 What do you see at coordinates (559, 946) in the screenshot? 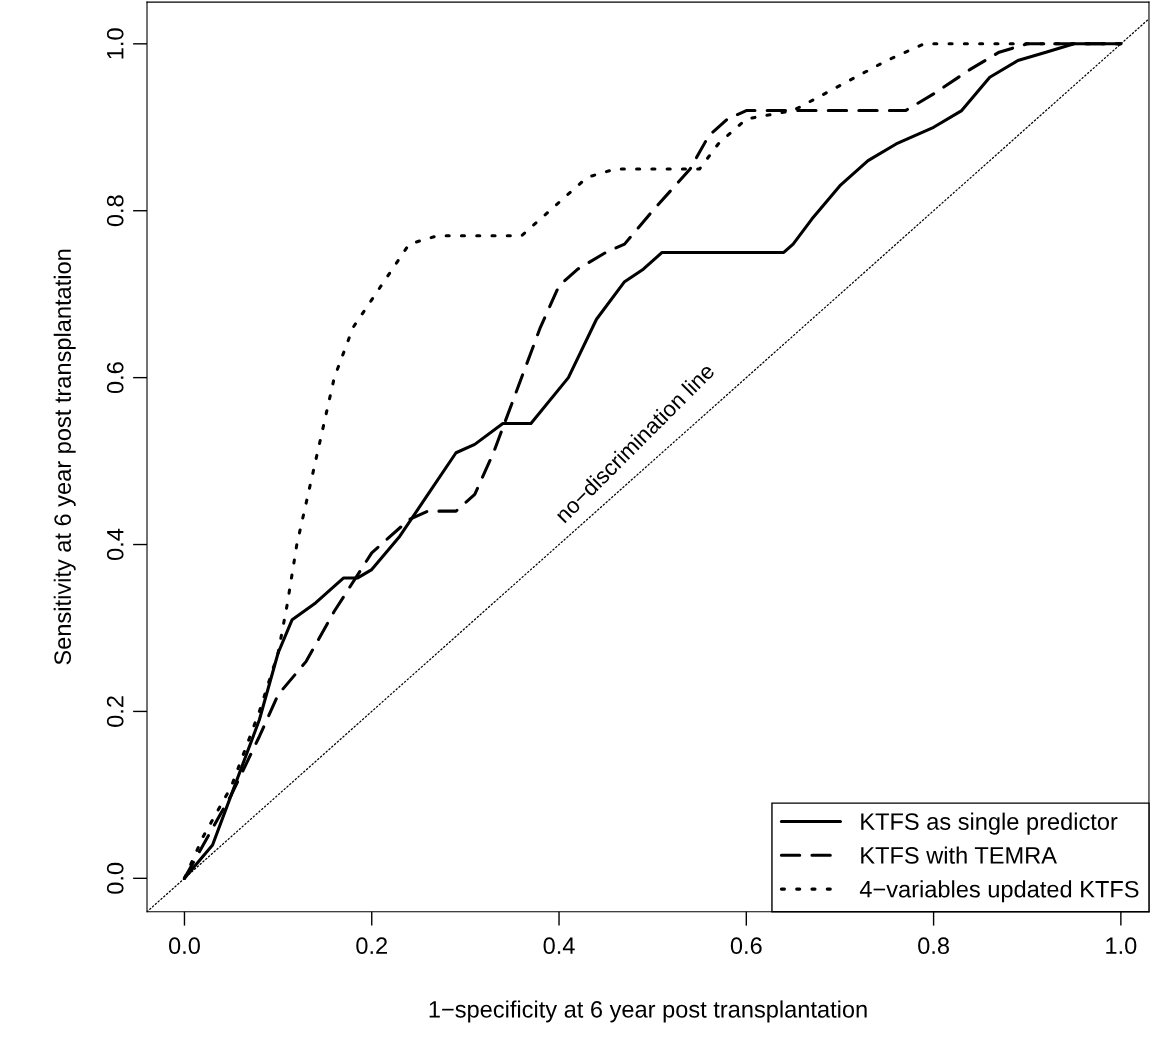
I see `x-tick-label: 0.4` at bounding box center [559, 946].